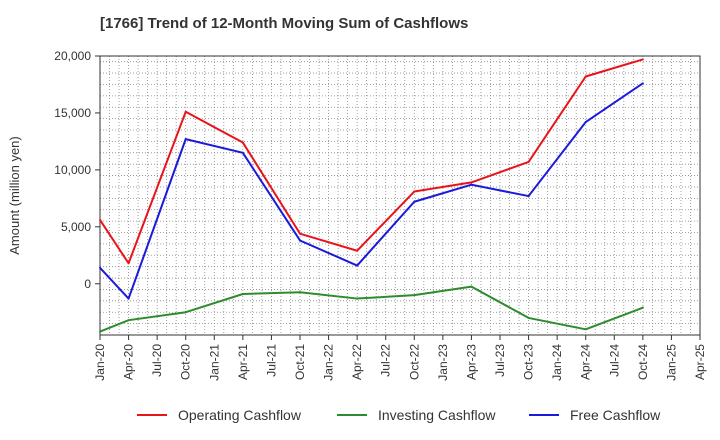 This screenshot has height=440, width=720. I want to click on x-tick-label: Jul-20, so click(157, 360).